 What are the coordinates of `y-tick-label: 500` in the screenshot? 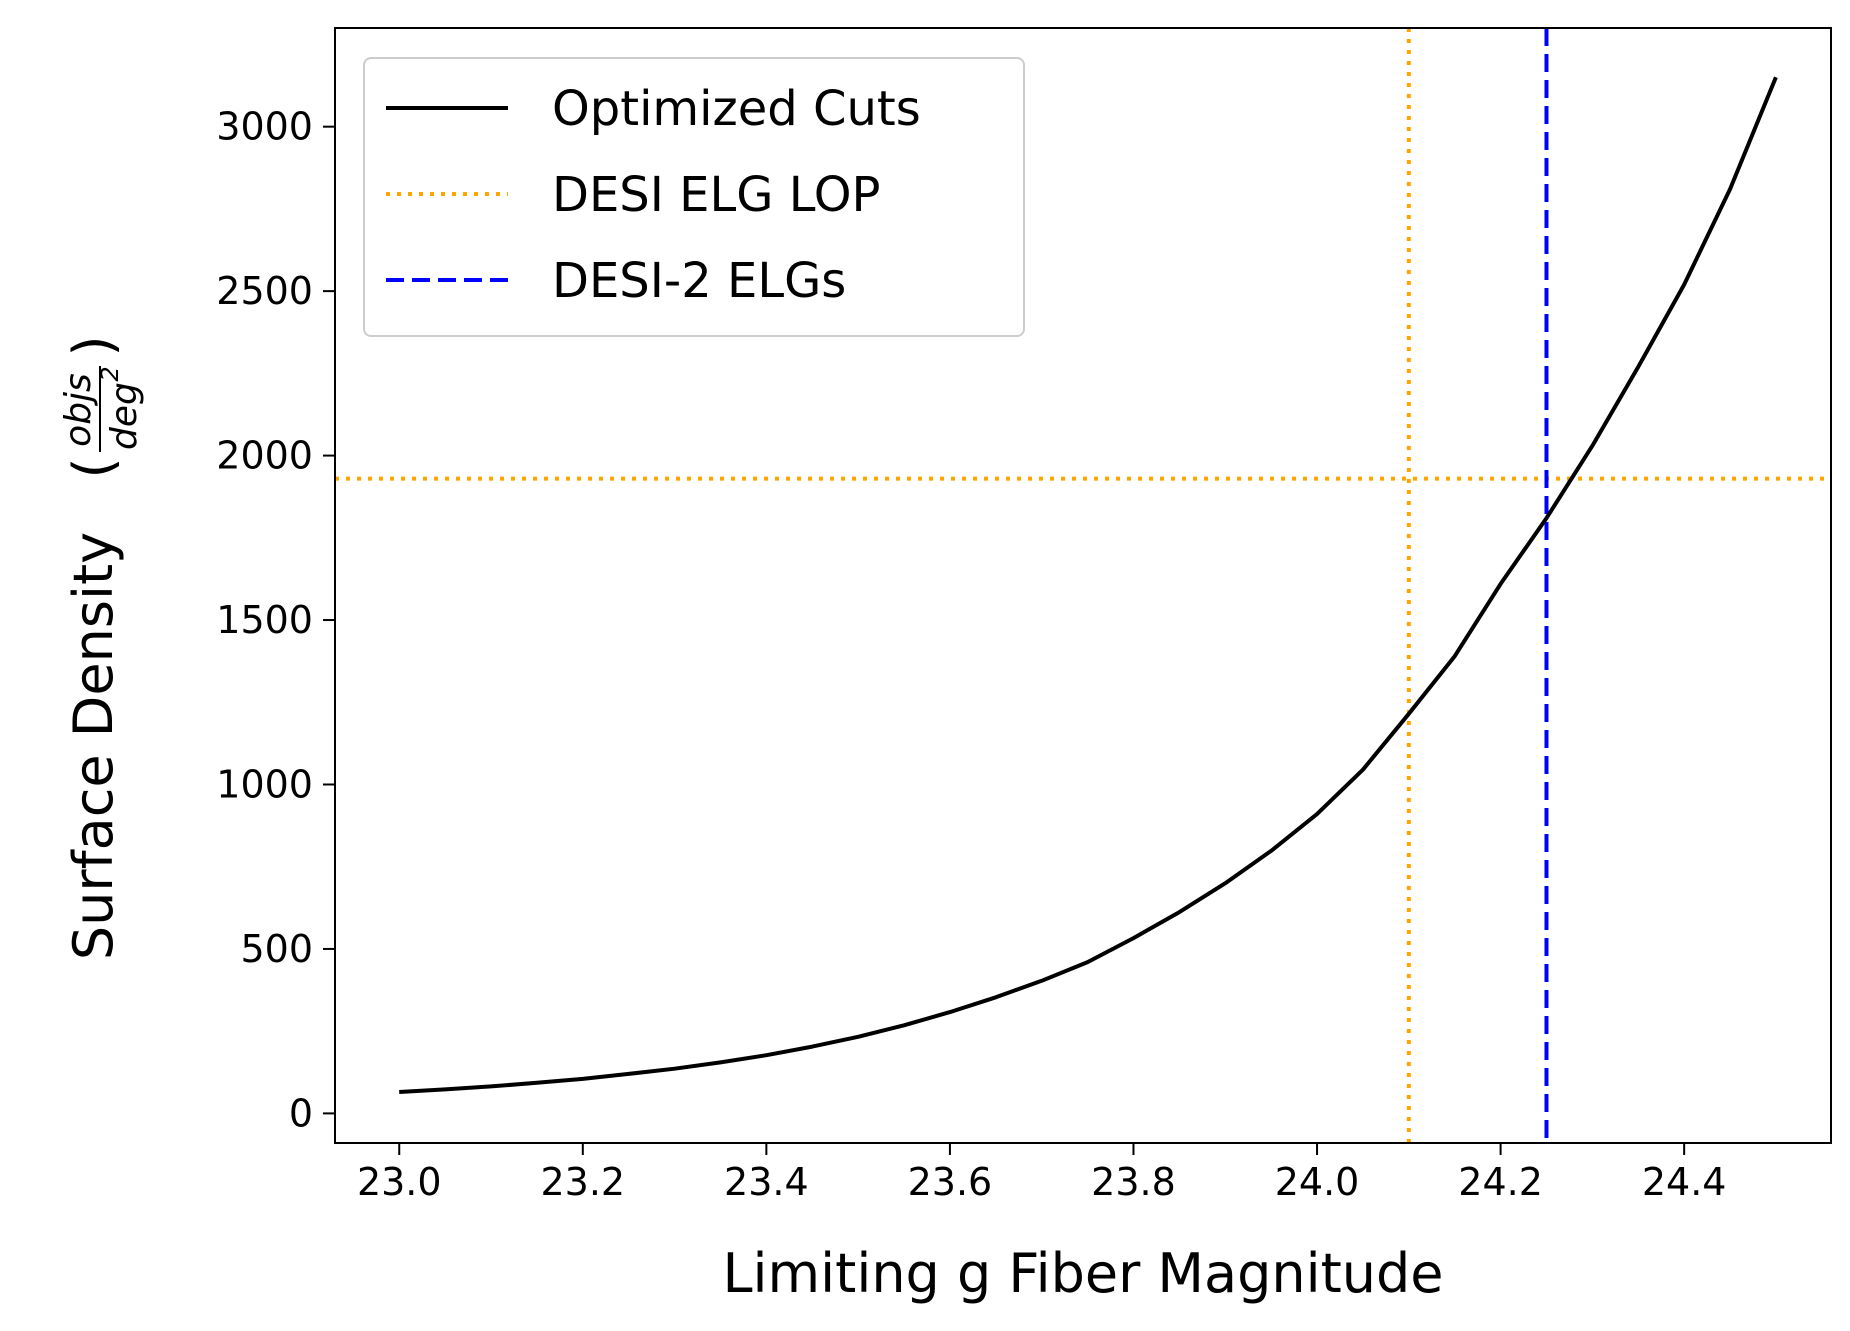 It's located at (276, 949).